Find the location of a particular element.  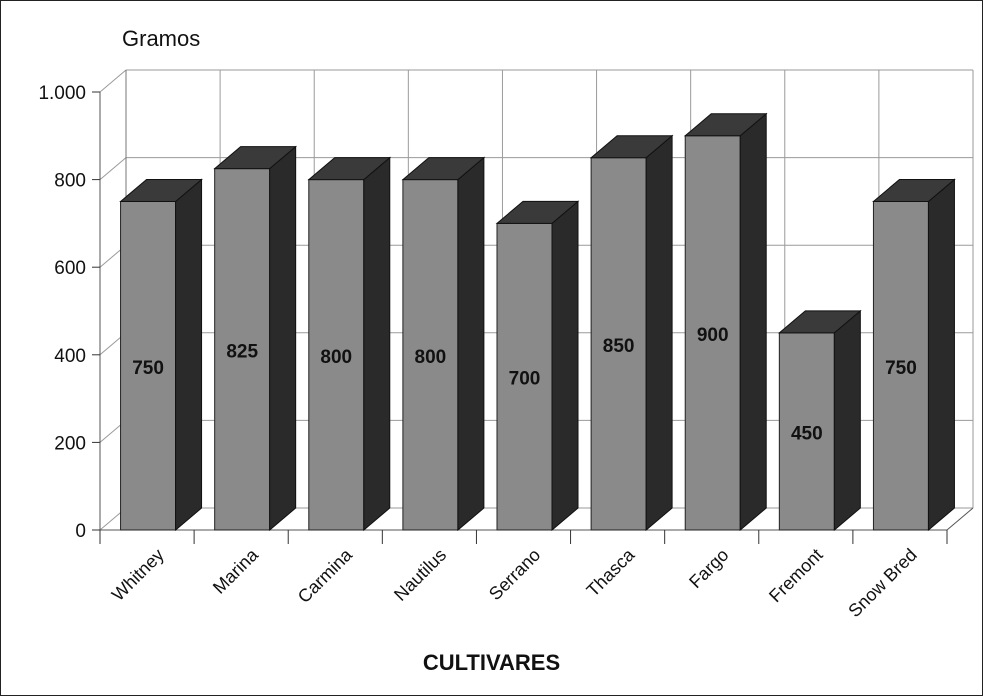

x-category-label: Snow Bred is located at coordinates (882, 583).